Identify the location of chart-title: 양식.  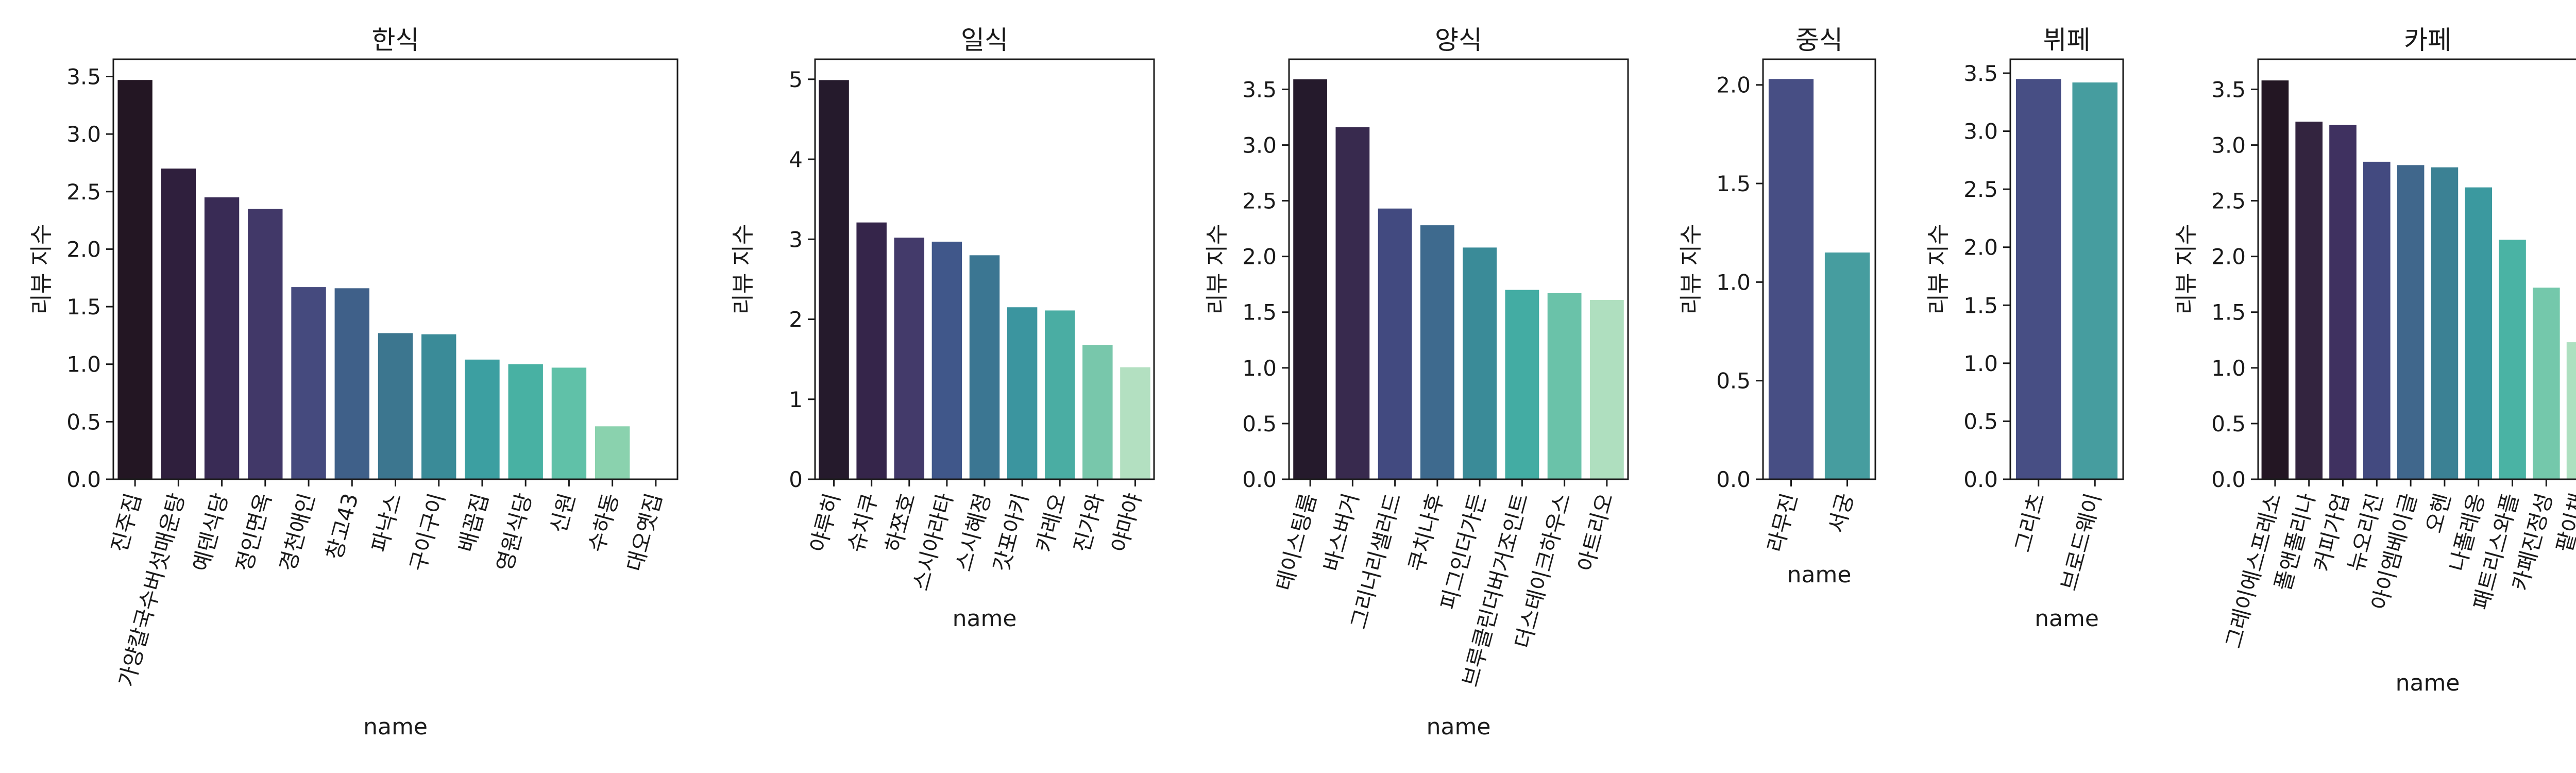
(1458, 40).